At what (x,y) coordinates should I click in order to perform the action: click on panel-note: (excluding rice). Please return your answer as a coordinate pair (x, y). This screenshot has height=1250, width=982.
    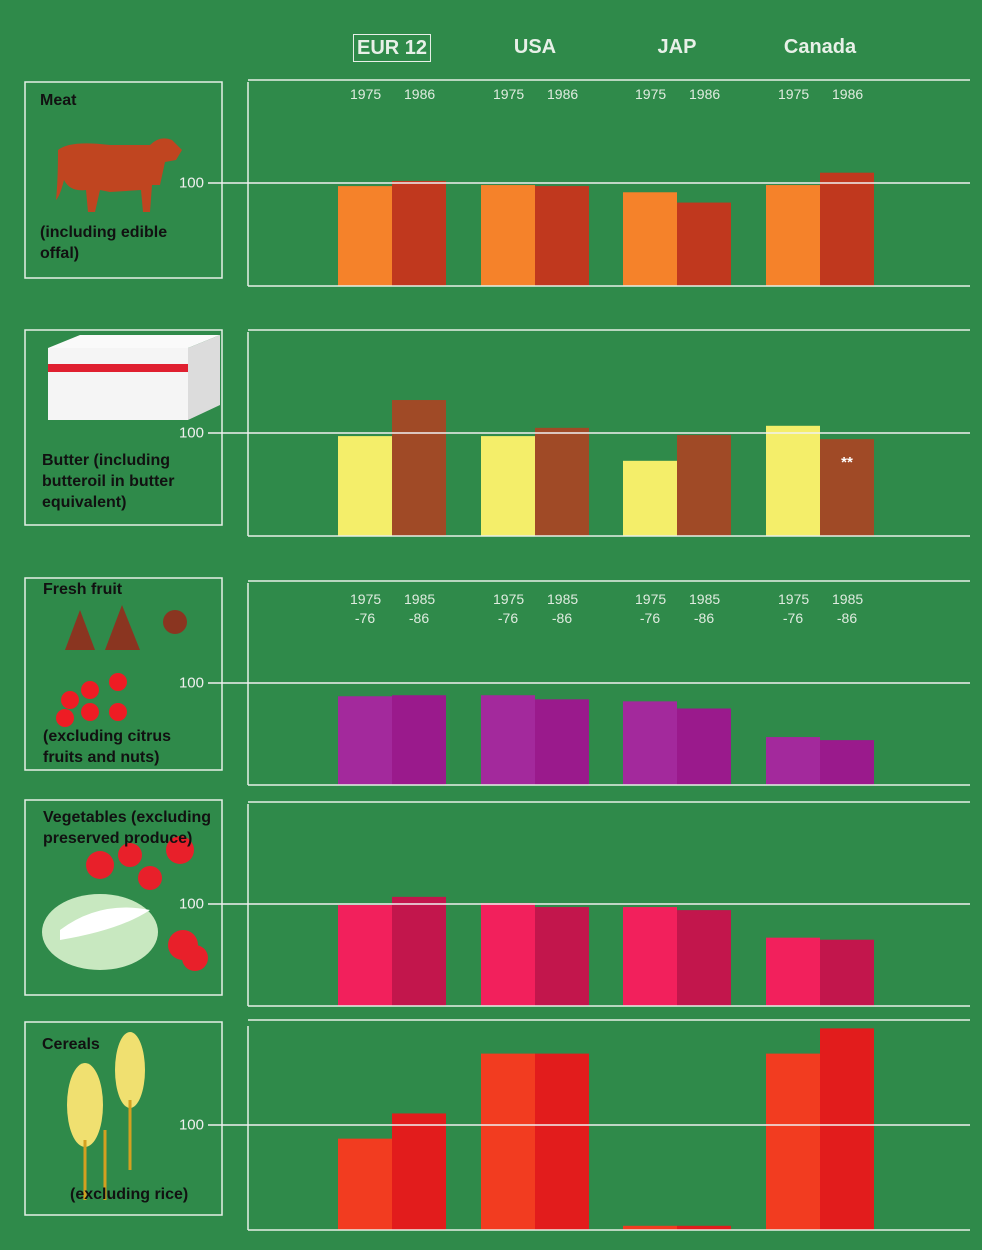
    Looking at the image, I should click on (129, 1194).